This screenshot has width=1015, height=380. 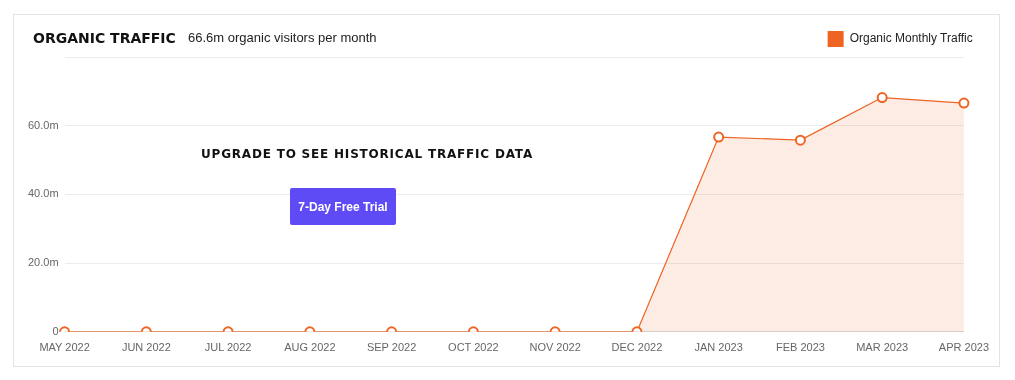 I want to click on x-tick-label: NOV 2022, so click(x=555, y=347).